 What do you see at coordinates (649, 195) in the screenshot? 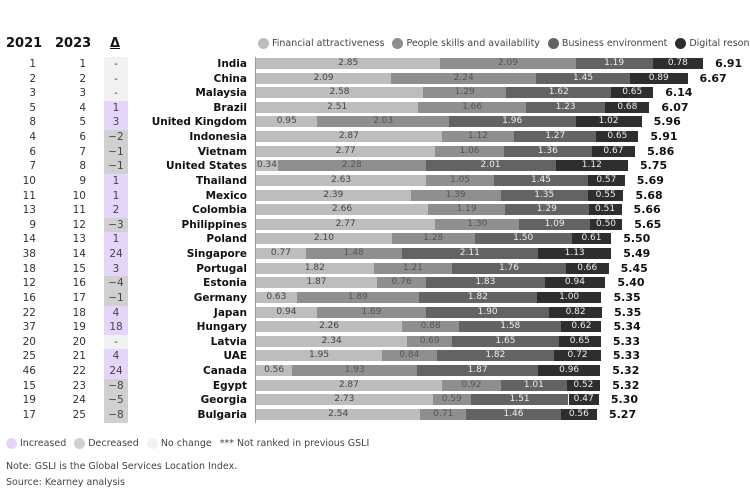
I see `total-score: 5.68` at bounding box center [649, 195].